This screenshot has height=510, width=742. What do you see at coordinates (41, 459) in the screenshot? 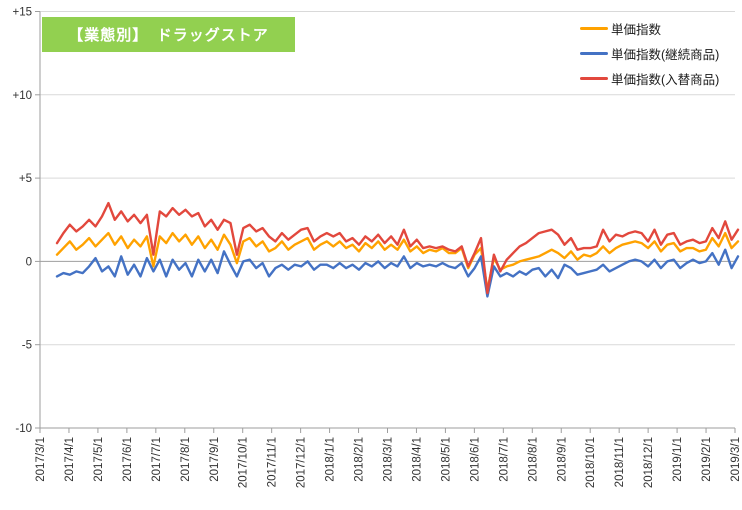
I see `x-tick-label: 2017/3/1` at bounding box center [41, 459].